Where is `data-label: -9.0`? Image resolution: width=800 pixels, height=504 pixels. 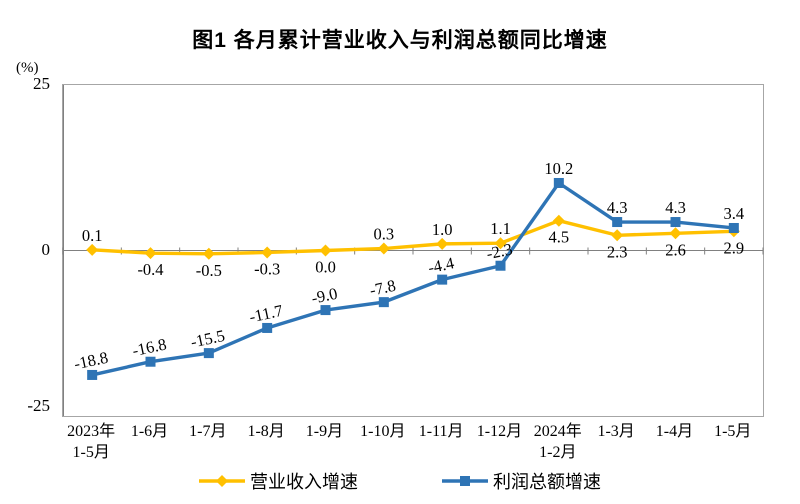
data-label: -9.0 is located at coordinates (325, 296).